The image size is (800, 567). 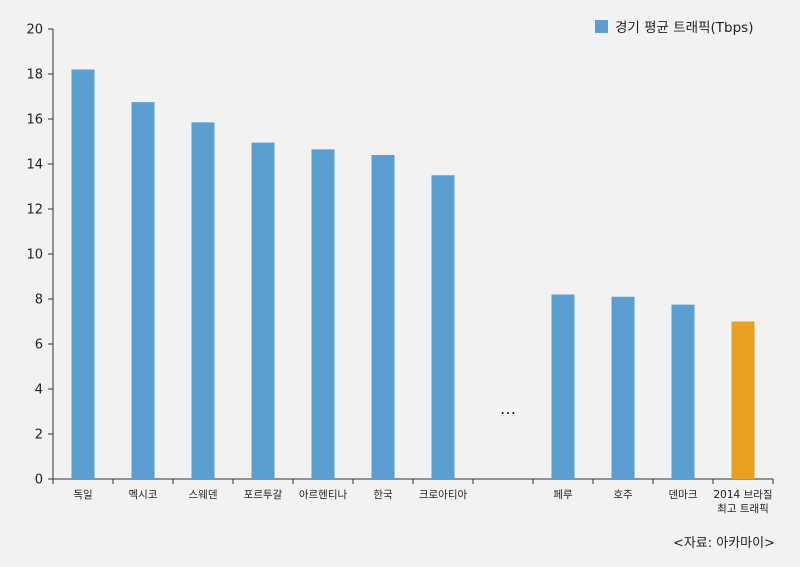 What do you see at coordinates (34, 75) in the screenshot?
I see `y-tick-label: 18` at bounding box center [34, 75].